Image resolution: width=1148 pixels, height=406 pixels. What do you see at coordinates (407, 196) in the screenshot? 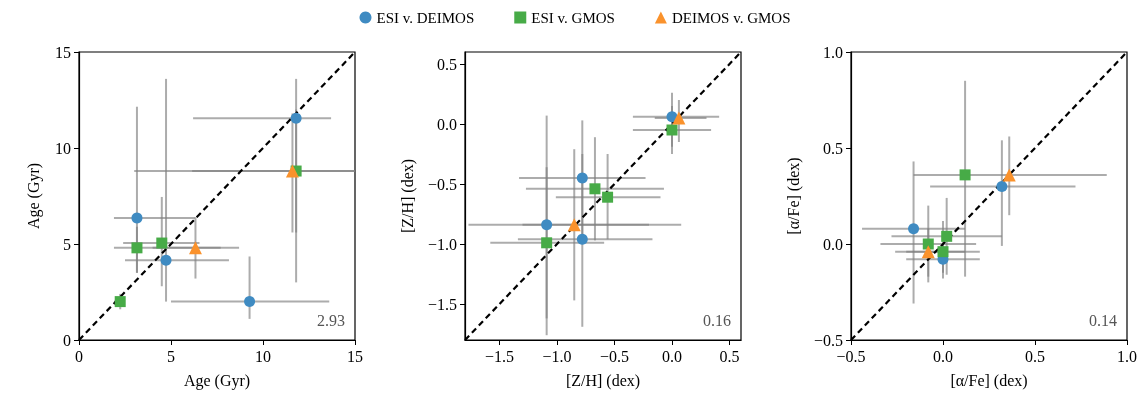
I see `y-axis-title: [Z/H] (dex)` at bounding box center [407, 196].